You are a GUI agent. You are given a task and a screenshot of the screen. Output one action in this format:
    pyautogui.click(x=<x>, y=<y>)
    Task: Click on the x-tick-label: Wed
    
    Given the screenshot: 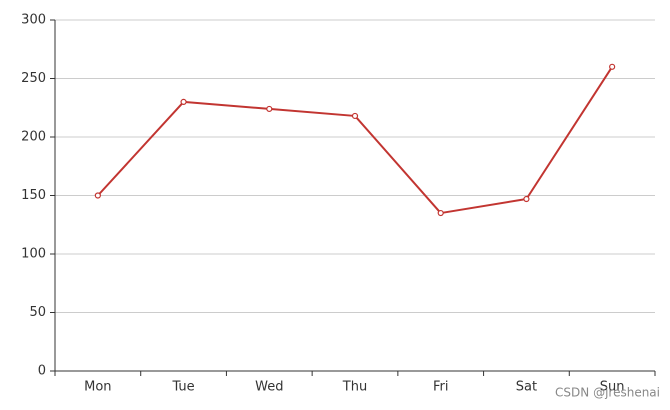 What is the action you would take?
    pyautogui.click(x=269, y=387)
    